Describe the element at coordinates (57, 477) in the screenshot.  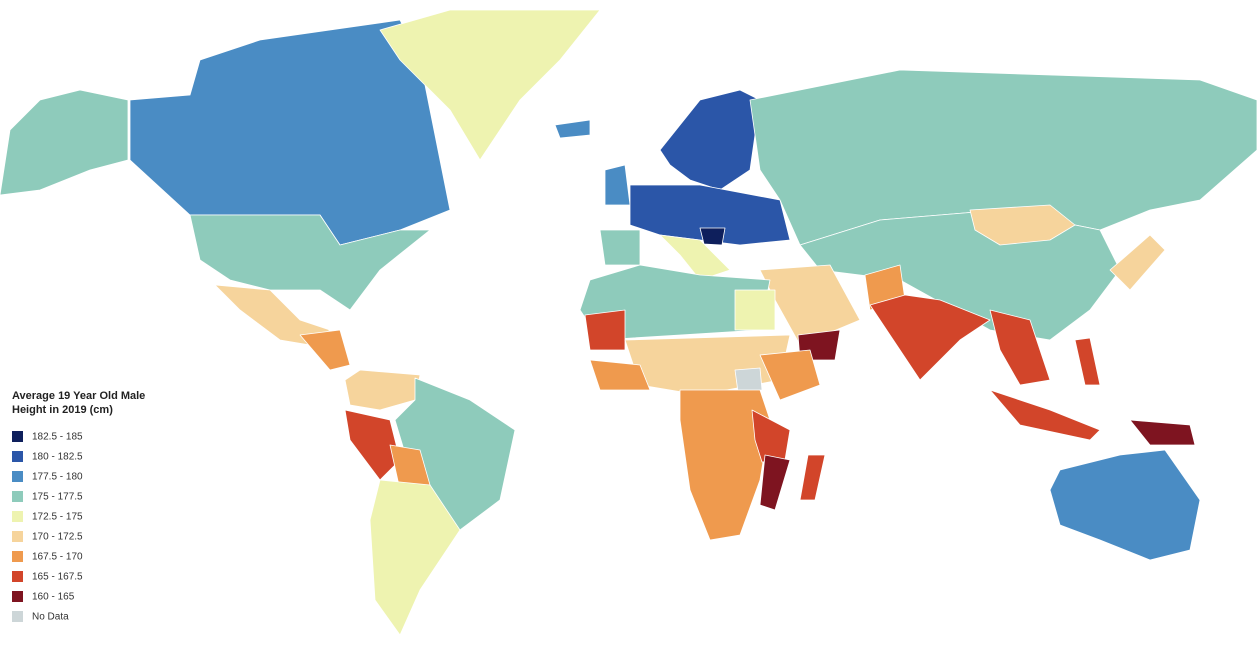
I see `legend-label: 177.5 - 180` at that location.